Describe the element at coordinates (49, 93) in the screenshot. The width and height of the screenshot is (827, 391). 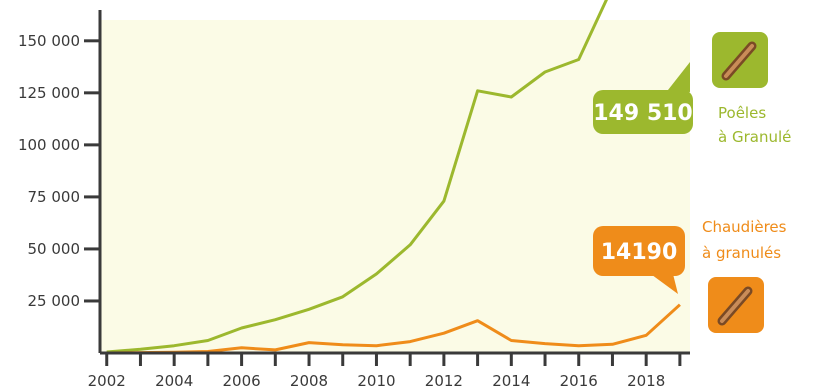
I see `y-tick-label: 125 000` at that location.